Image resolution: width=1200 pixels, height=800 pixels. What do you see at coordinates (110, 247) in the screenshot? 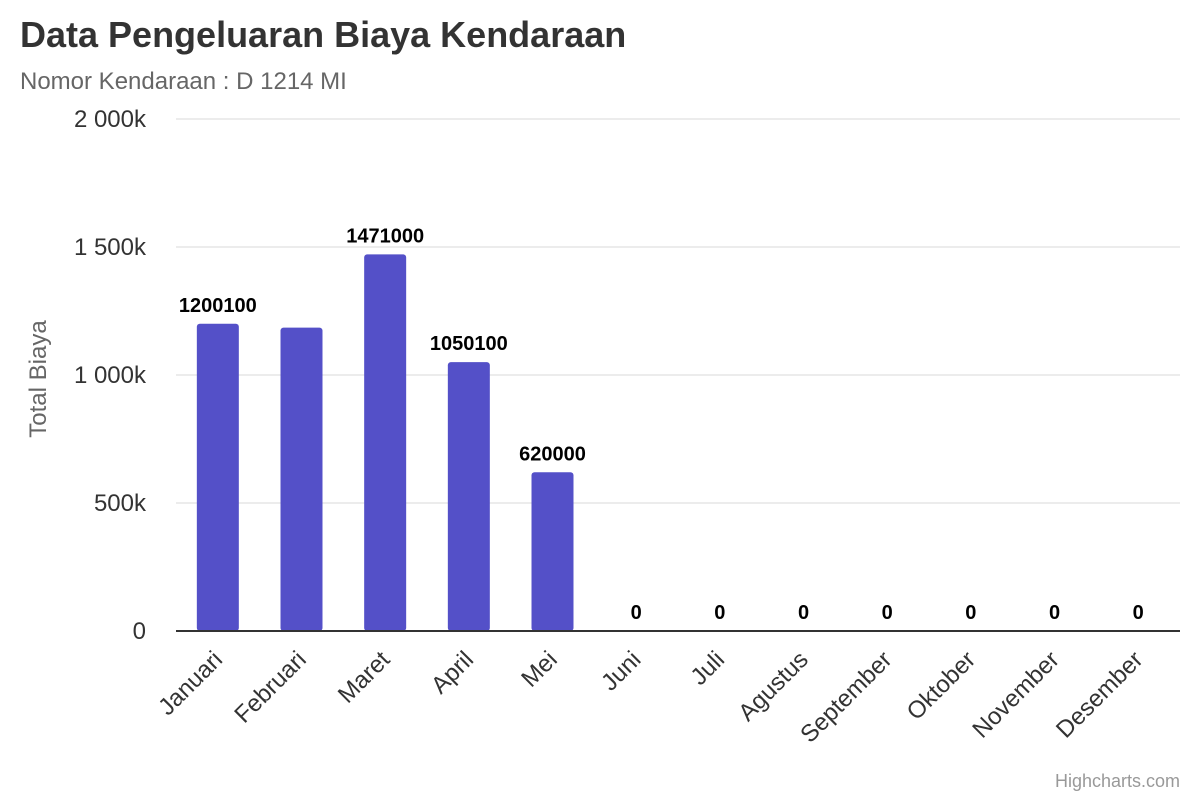
I see `y-tick-label: 1 500k` at bounding box center [110, 247].